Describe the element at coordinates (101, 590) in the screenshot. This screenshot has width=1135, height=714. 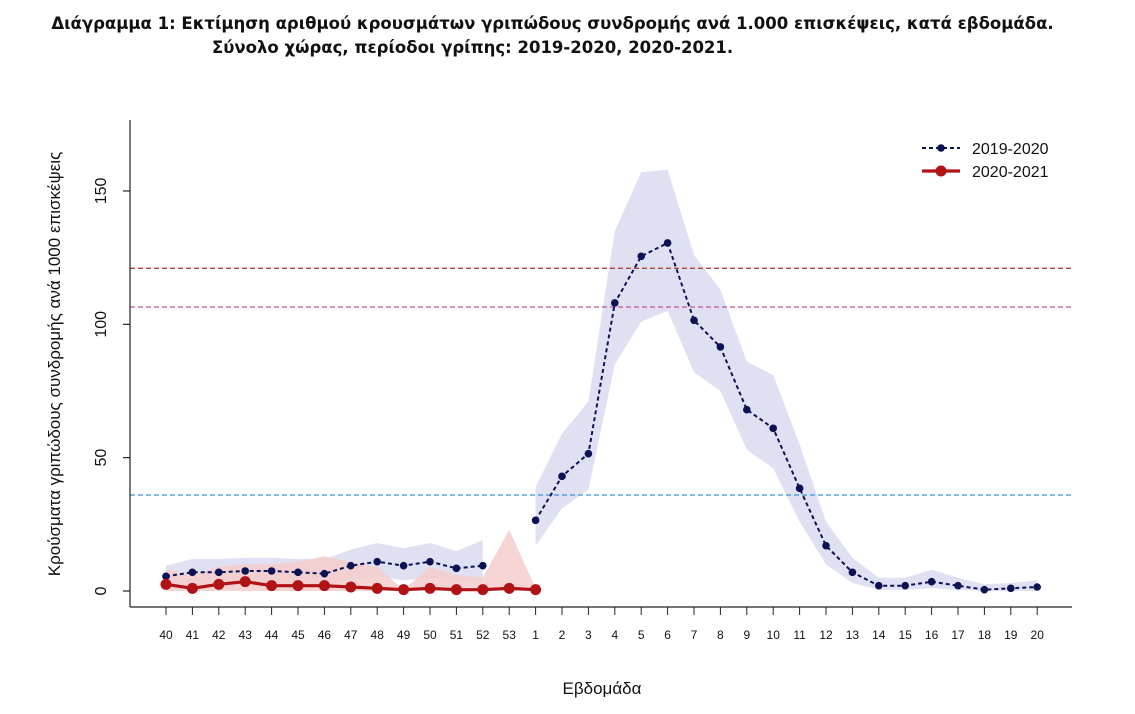
I see `y-tick-label-0: 0` at that location.